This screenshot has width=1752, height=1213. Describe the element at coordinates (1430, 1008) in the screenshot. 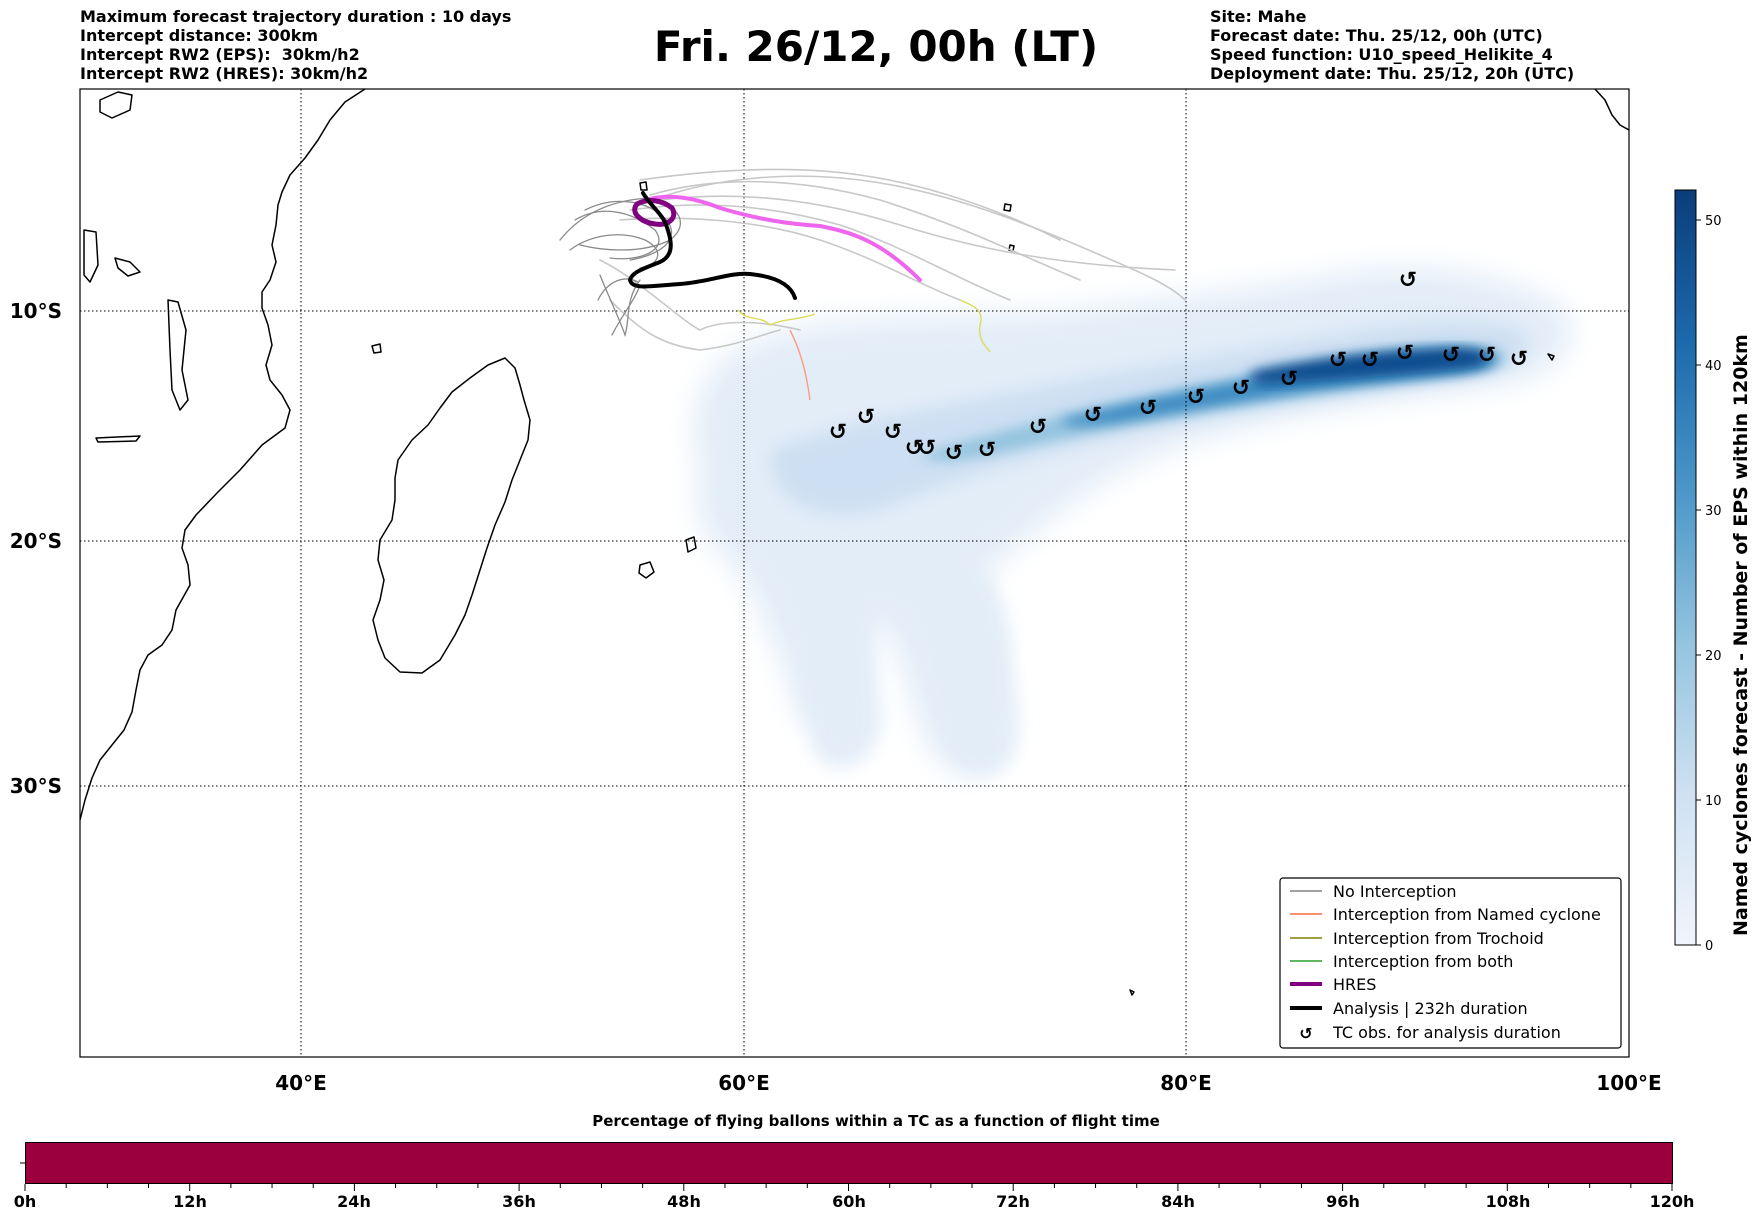

I see `legend-label: Analysis | 232h duration` at that location.